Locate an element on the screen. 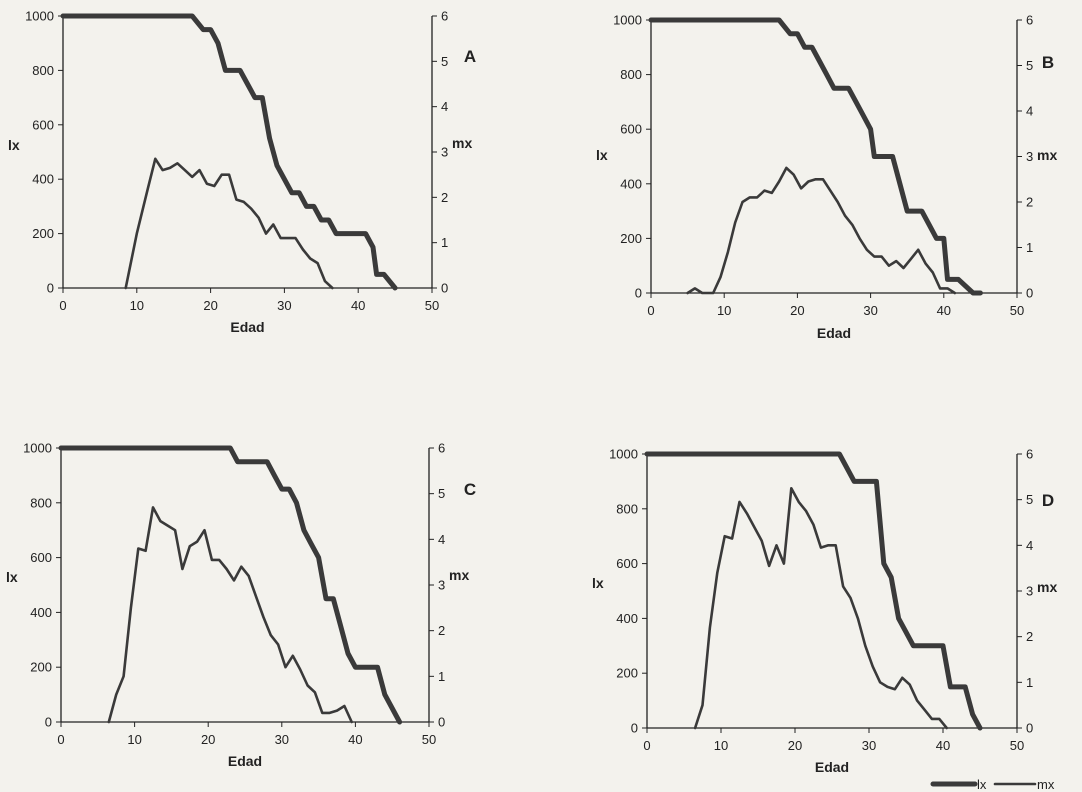 Image resolution: width=1082 pixels, height=792 pixels. panel-label: B is located at coordinates (1048, 62).